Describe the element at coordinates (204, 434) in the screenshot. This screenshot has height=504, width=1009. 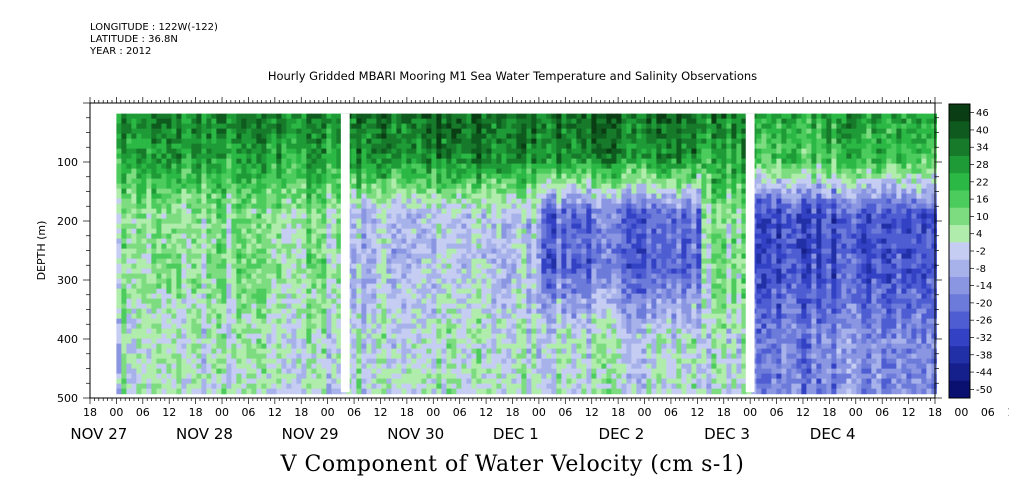
I see `x-date-label: NOV 28` at that location.